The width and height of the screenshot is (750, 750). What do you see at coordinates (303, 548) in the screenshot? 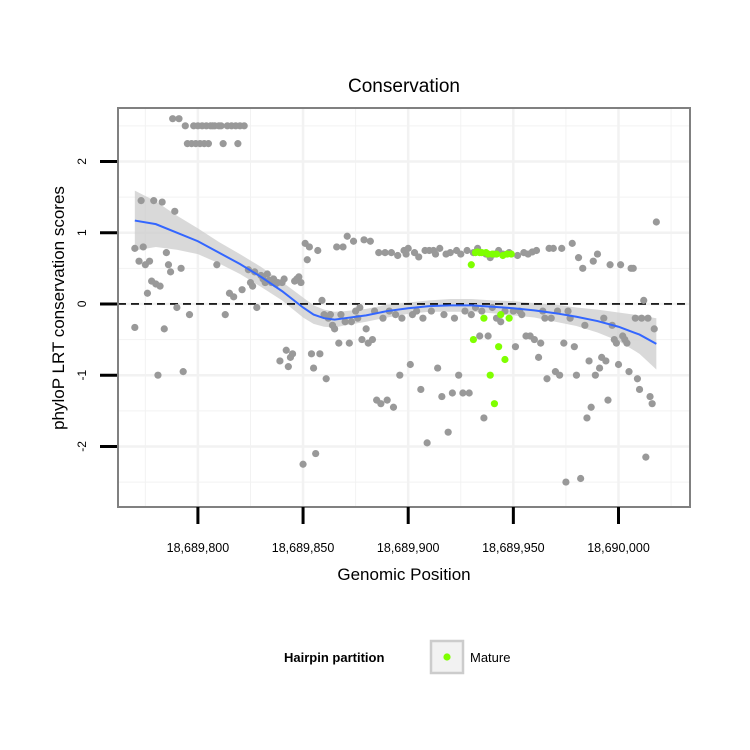
I see `x-tick-label: 18,689,850` at bounding box center [303, 548].